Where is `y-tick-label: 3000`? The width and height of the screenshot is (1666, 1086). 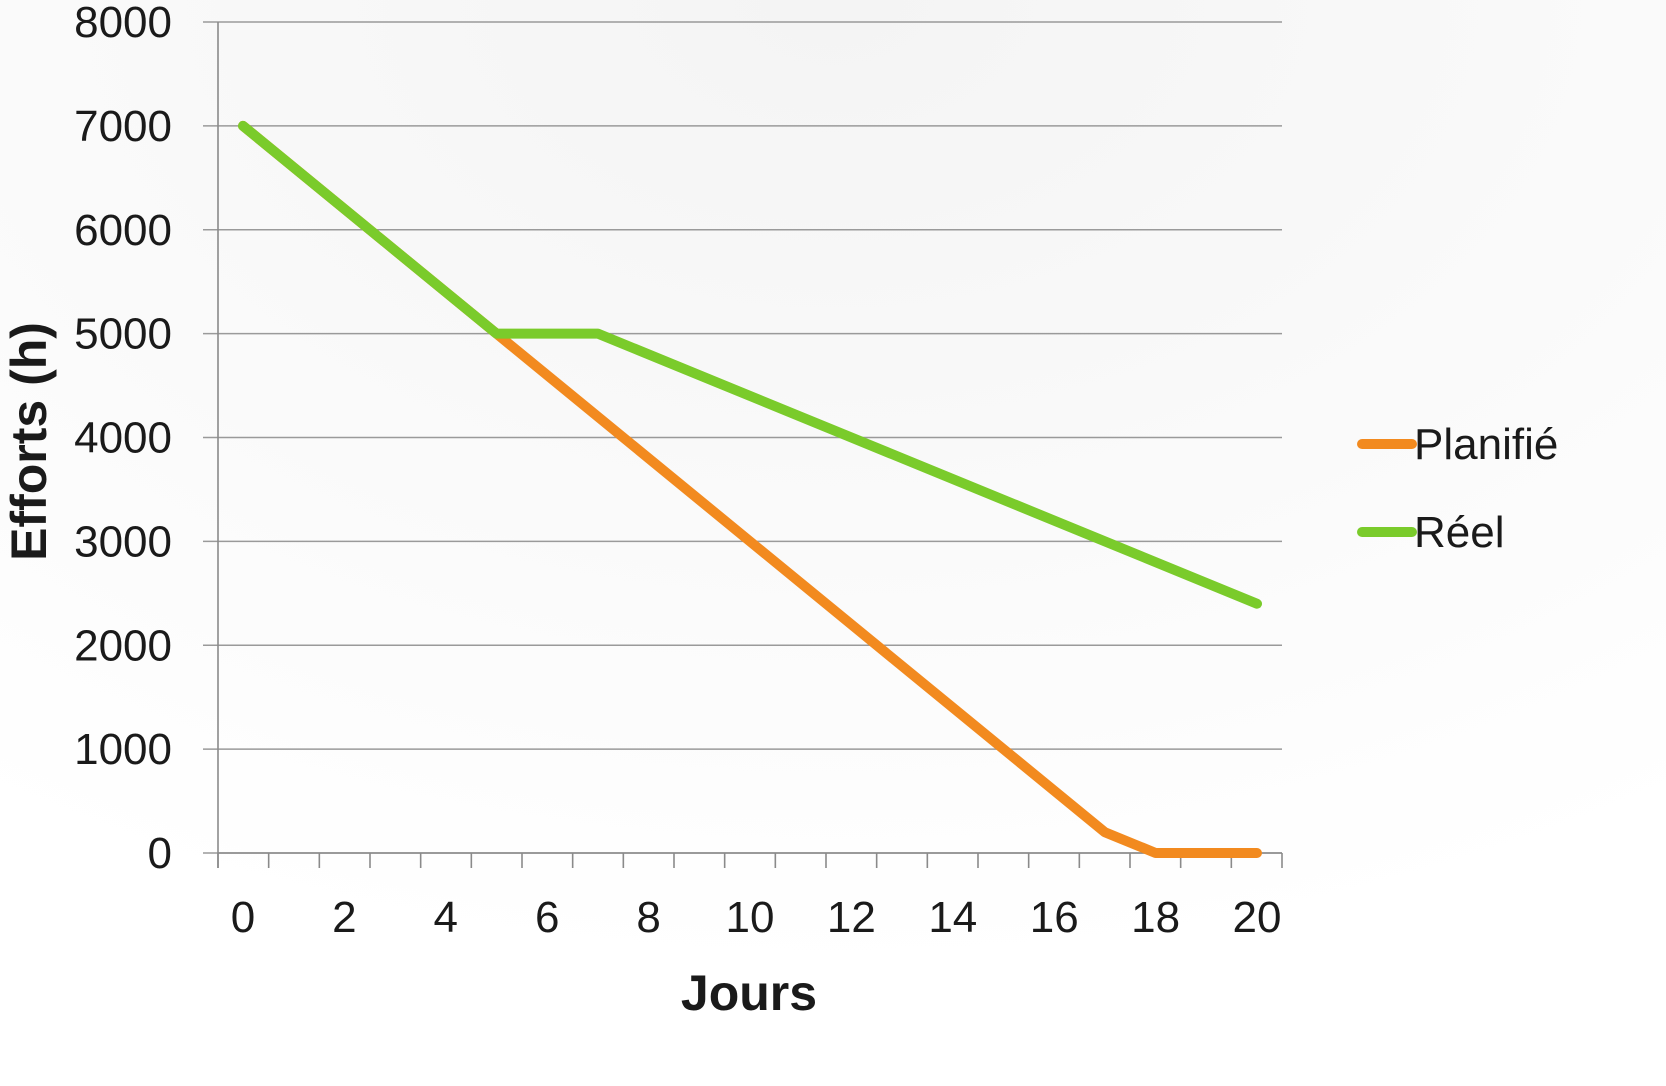 y-tick-label: 3000 is located at coordinates (123, 541).